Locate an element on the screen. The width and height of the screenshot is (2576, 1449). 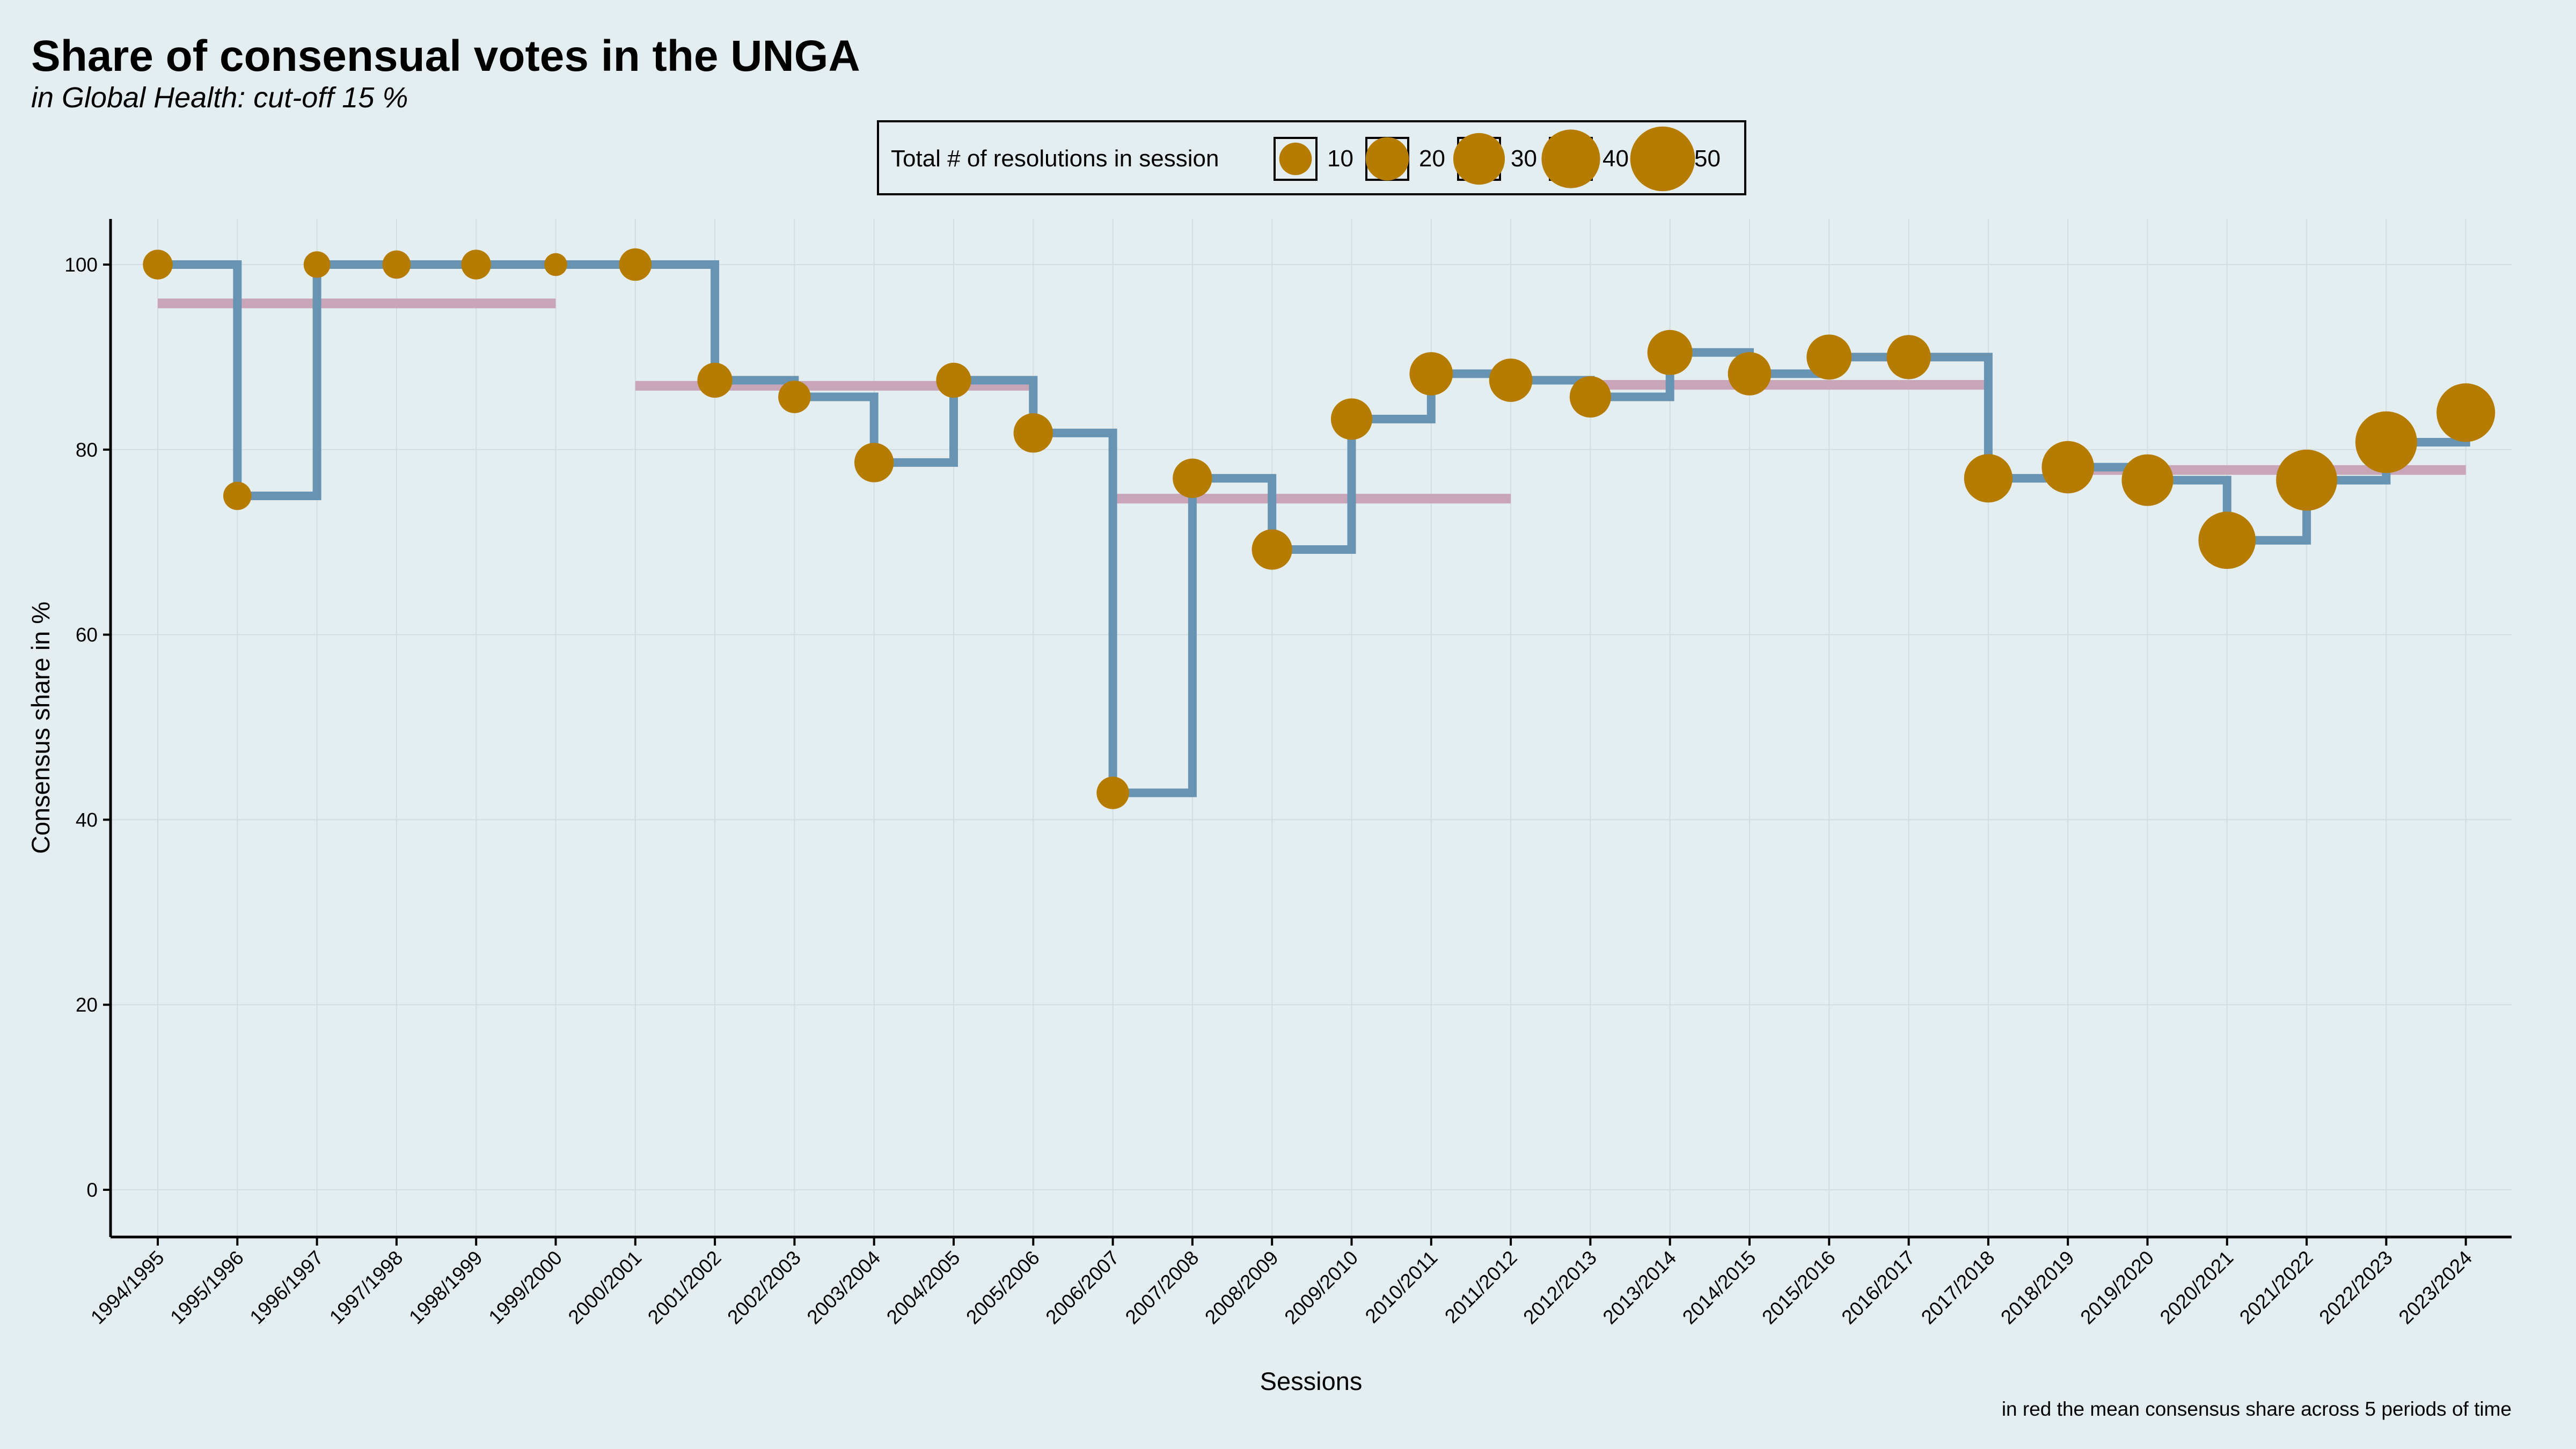
x-tick-label: 2021/2022 is located at coordinates (2276, 1288).